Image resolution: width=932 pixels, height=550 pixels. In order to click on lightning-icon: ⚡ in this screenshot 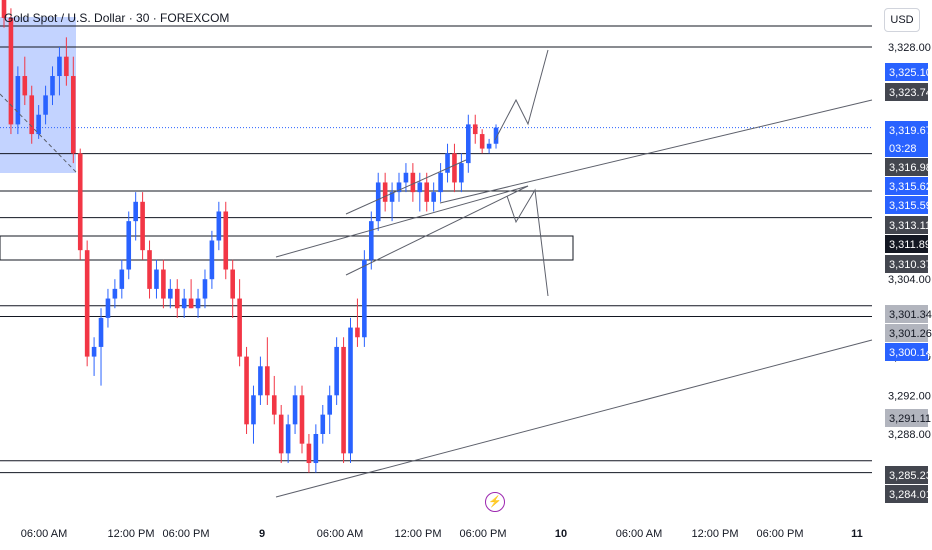, I will do `click(495, 502)`.